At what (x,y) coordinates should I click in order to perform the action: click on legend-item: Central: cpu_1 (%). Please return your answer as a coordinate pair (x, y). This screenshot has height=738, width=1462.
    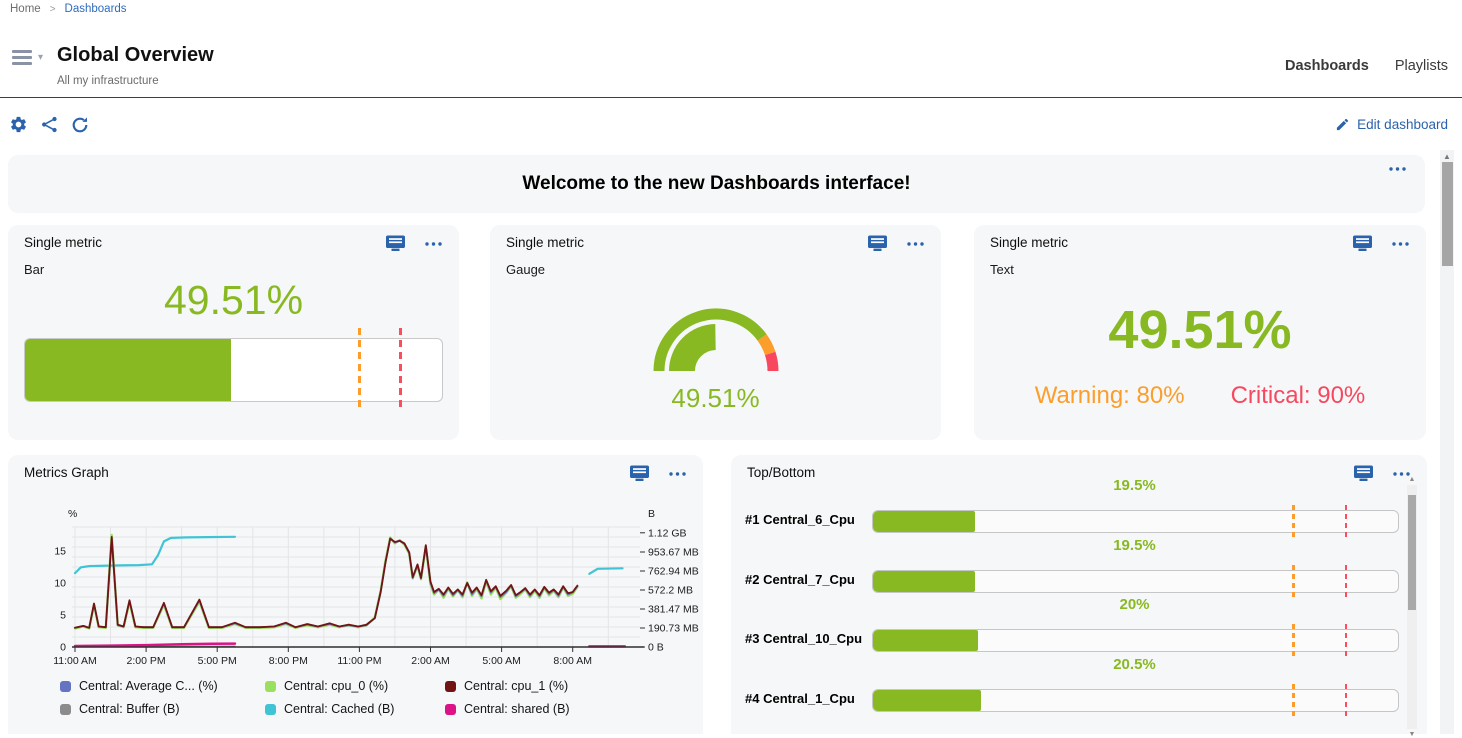
    Looking at the image, I should click on (507, 686).